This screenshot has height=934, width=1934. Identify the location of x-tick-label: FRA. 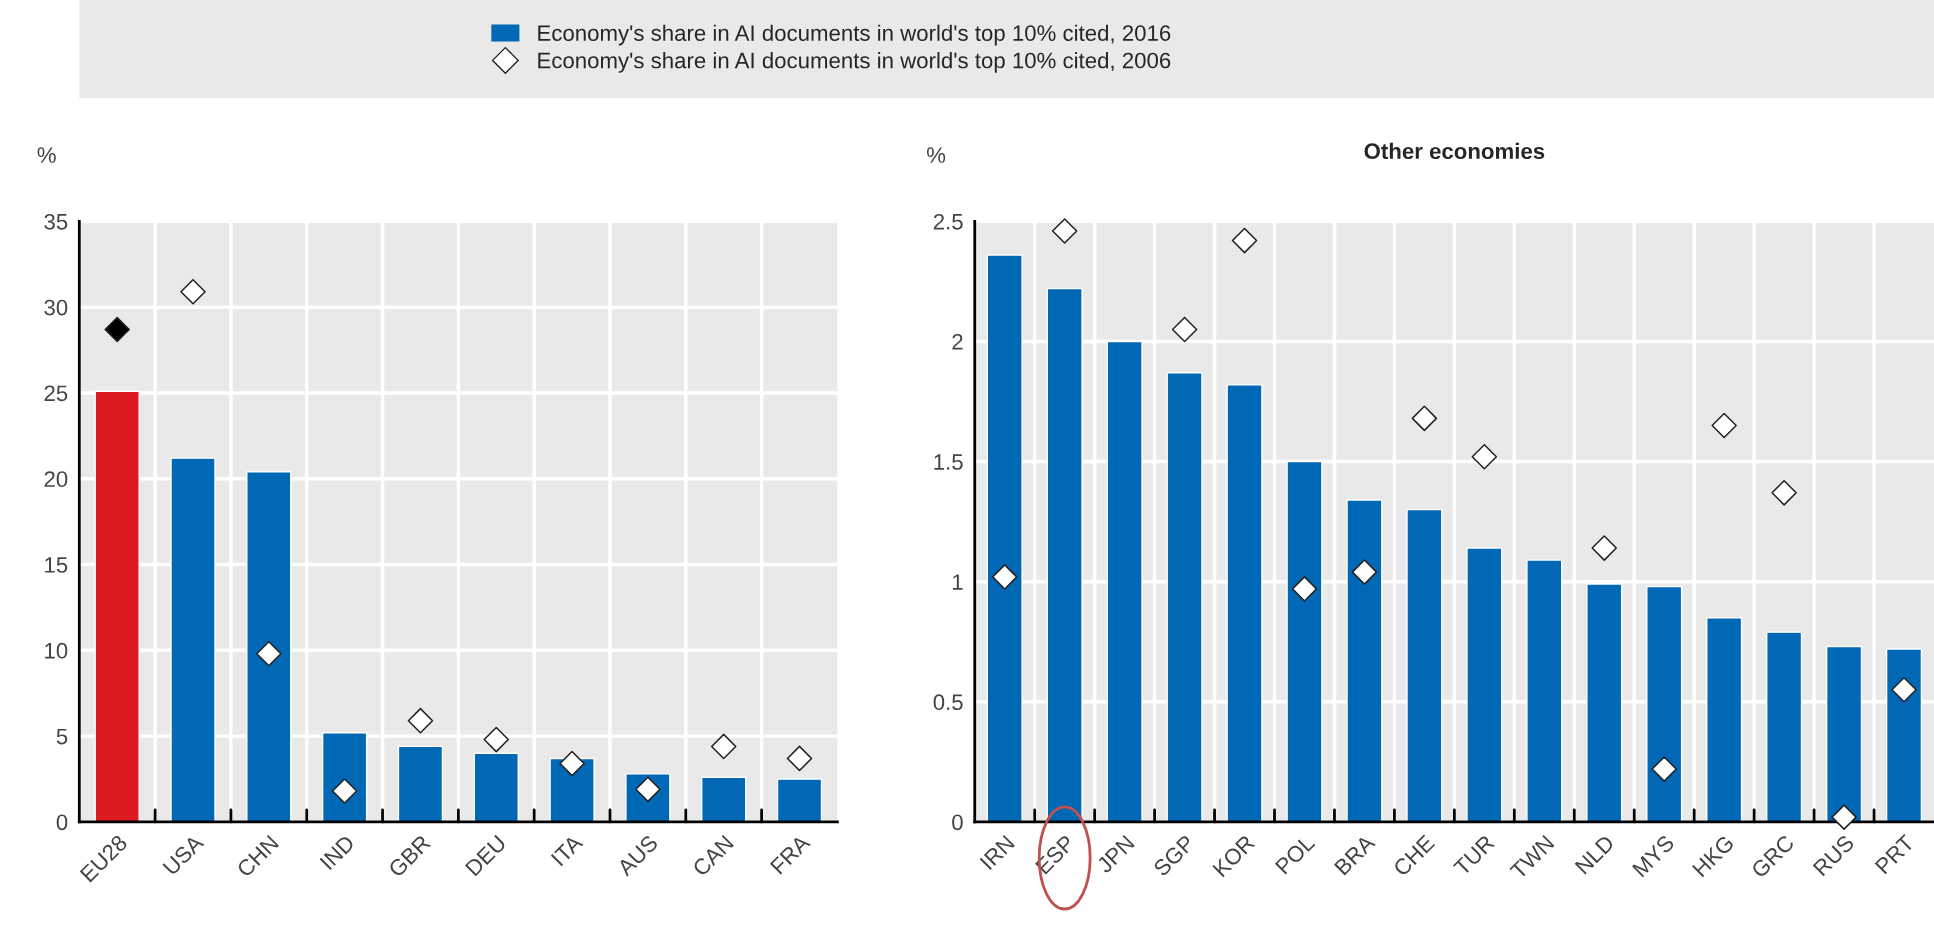
(790, 854).